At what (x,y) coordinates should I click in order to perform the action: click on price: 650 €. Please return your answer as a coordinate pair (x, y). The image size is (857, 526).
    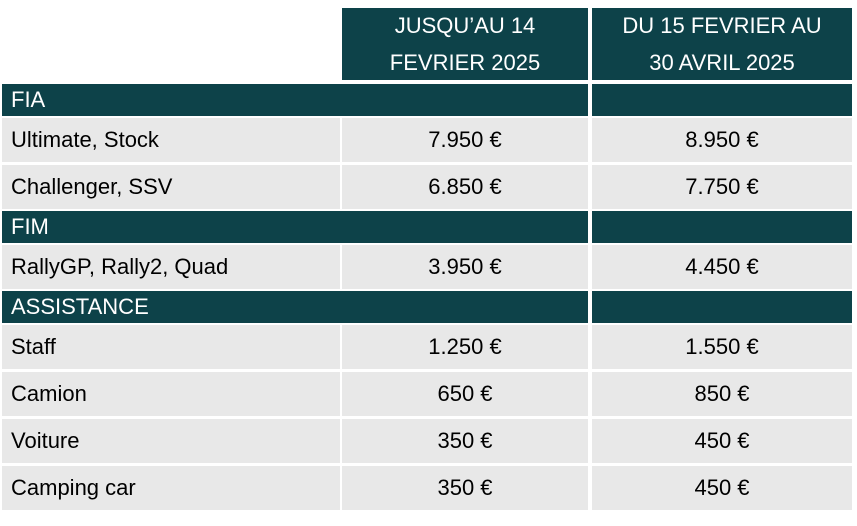
    Looking at the image, I should click on (465, 394).